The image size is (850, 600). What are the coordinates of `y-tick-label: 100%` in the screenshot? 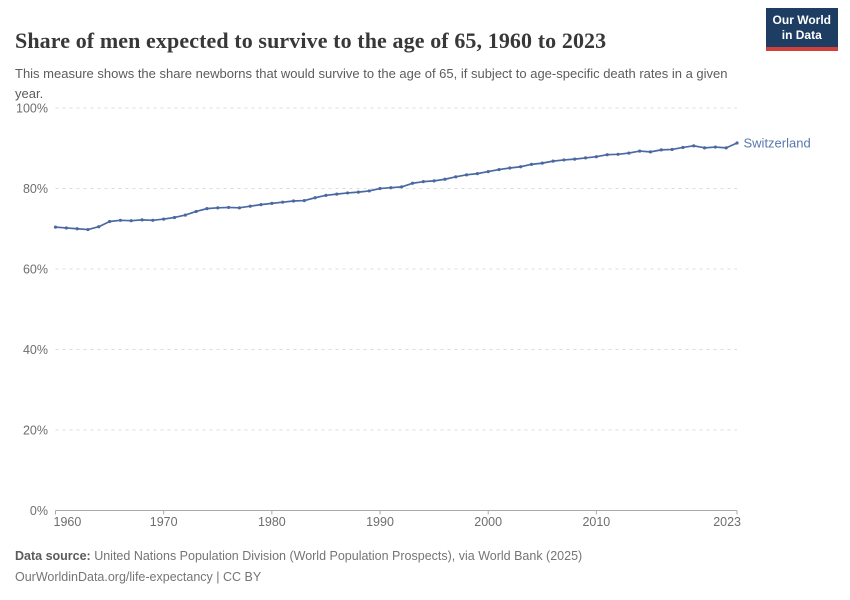 It's located at (32, 109).